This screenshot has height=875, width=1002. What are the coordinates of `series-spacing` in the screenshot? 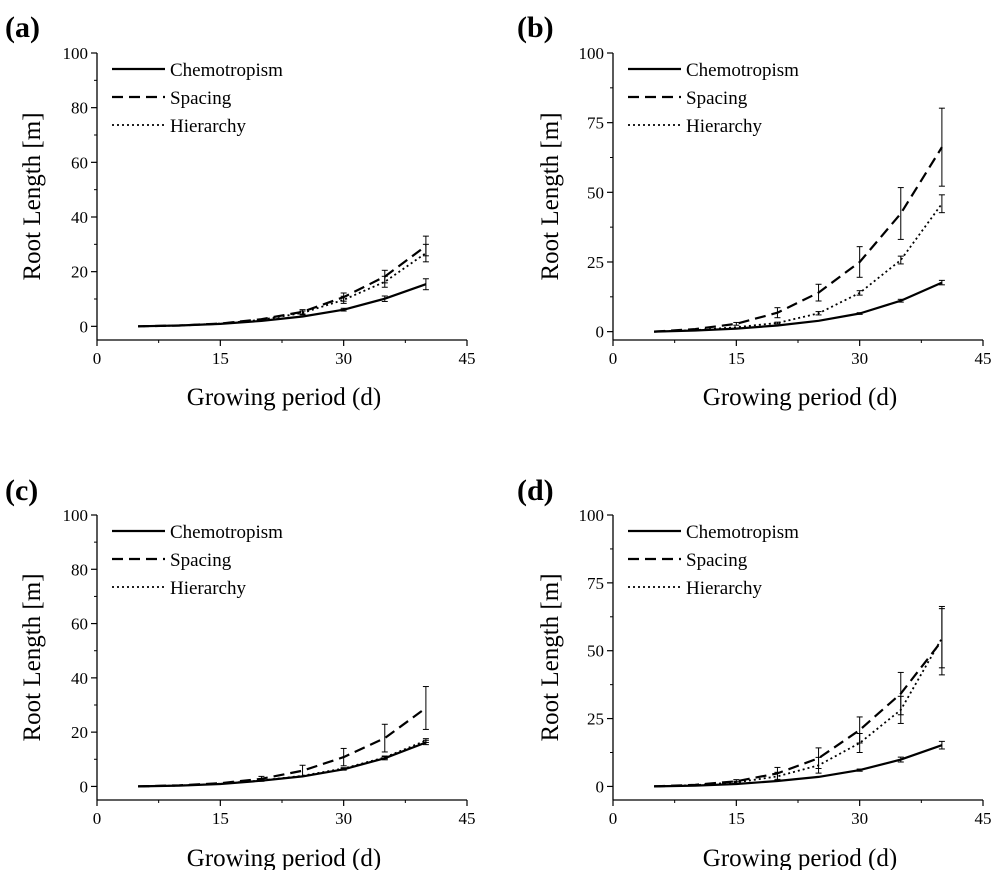 It's located at (283, 737).